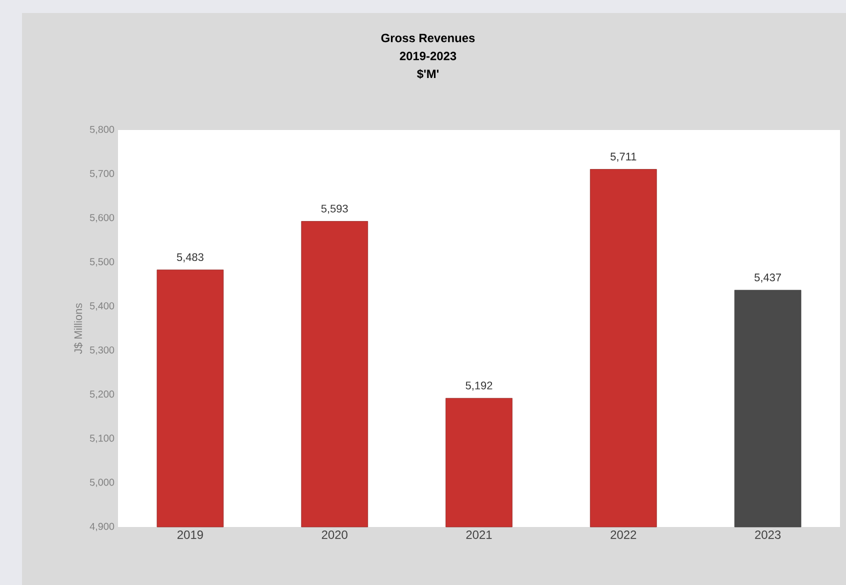 Image resolution: width=846 pixels, height=585 pixels. I want to click on chart-subtitle: 2019-2023, so click(428, 56).